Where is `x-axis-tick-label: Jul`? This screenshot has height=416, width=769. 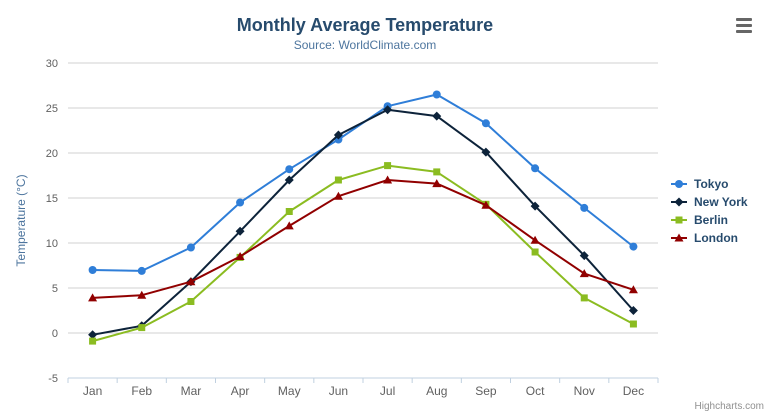
x-axis-tick-label: Jul is located at coordinates (387, 391).